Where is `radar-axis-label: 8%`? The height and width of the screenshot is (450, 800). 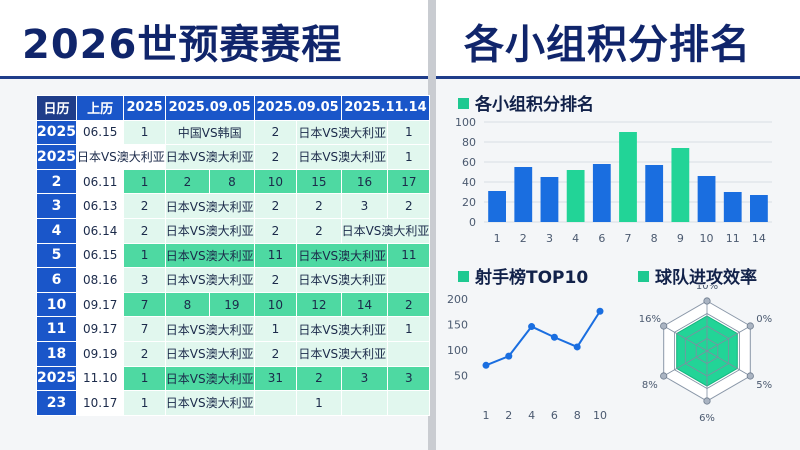
radar-axis-label: 8% is located at coordinates (650, 385).